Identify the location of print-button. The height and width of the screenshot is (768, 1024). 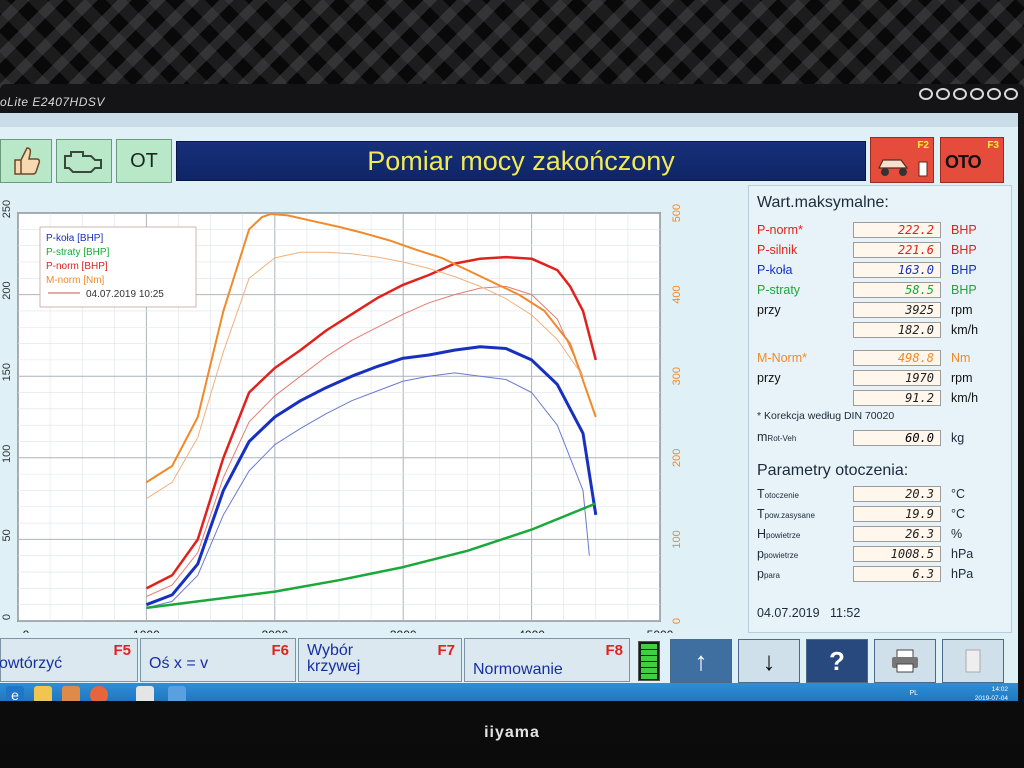
(905, 661).